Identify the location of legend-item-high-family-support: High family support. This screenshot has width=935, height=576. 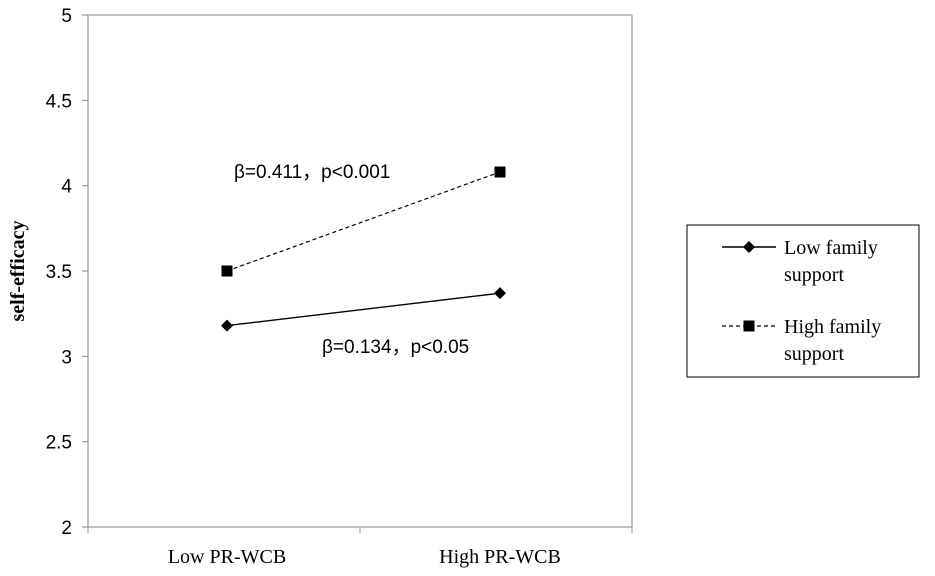
(801, 340).